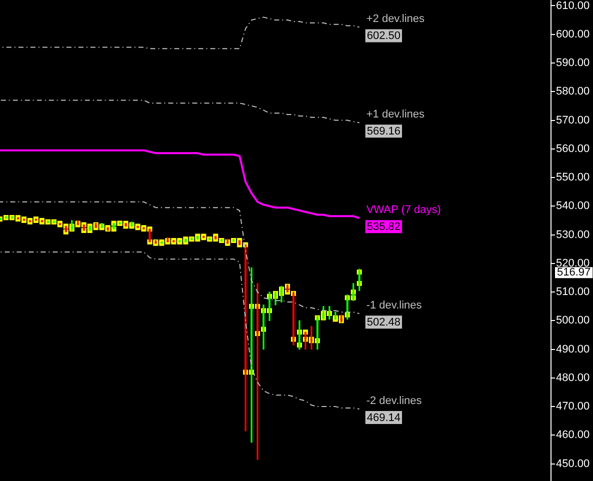 The image size is (593, 481). I want to click on y-tick-label: 530.00, so click(573, 234).